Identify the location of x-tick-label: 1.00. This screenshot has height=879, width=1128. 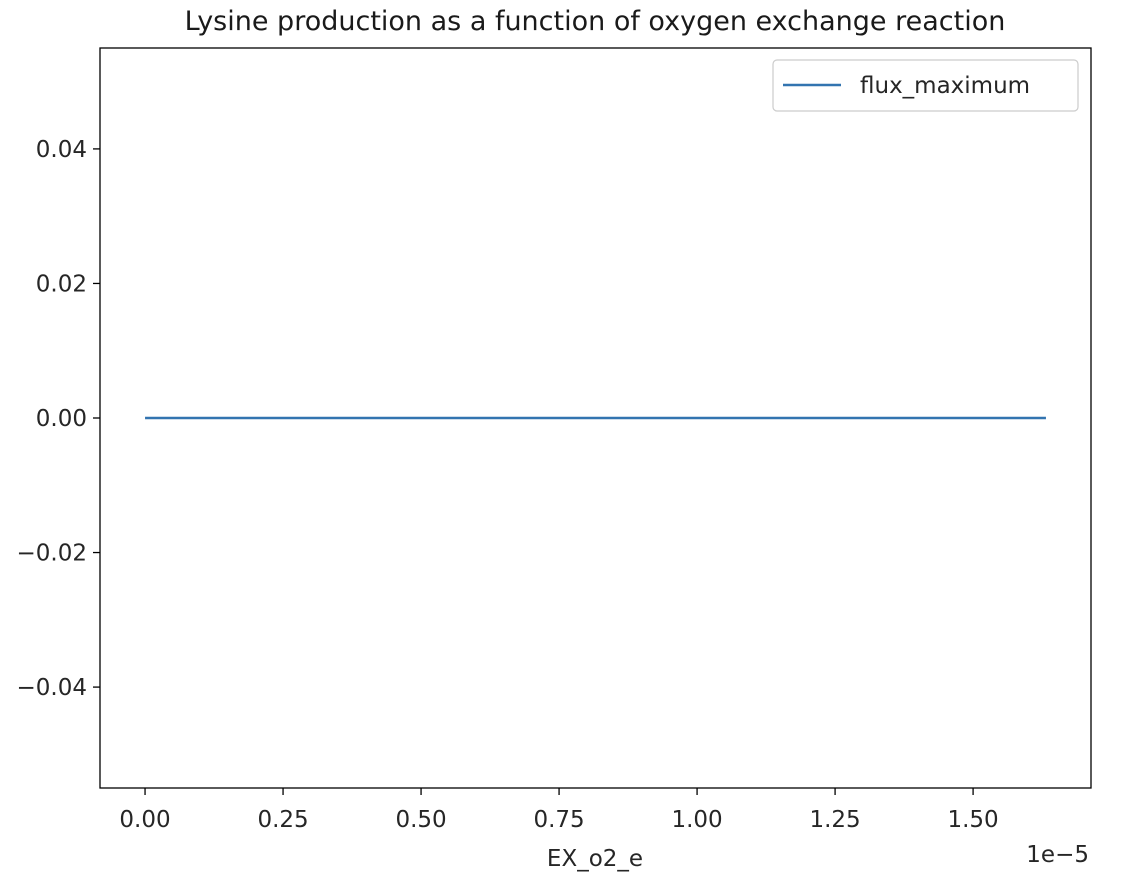
(696, 820).